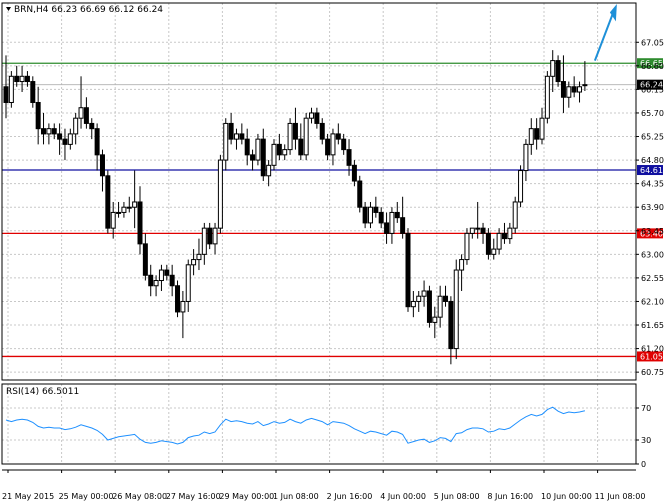  What do you see at coordinates (86, 496) in the screenshot?
I see `time-tick-label: 25 May 00:00` at bounding box center [86, 496].